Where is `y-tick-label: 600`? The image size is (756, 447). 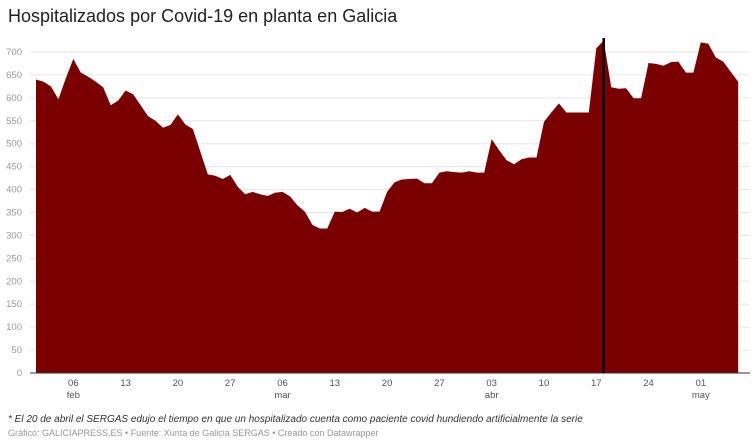 y-tick-label: 600 is located at coordinates (14, 98).